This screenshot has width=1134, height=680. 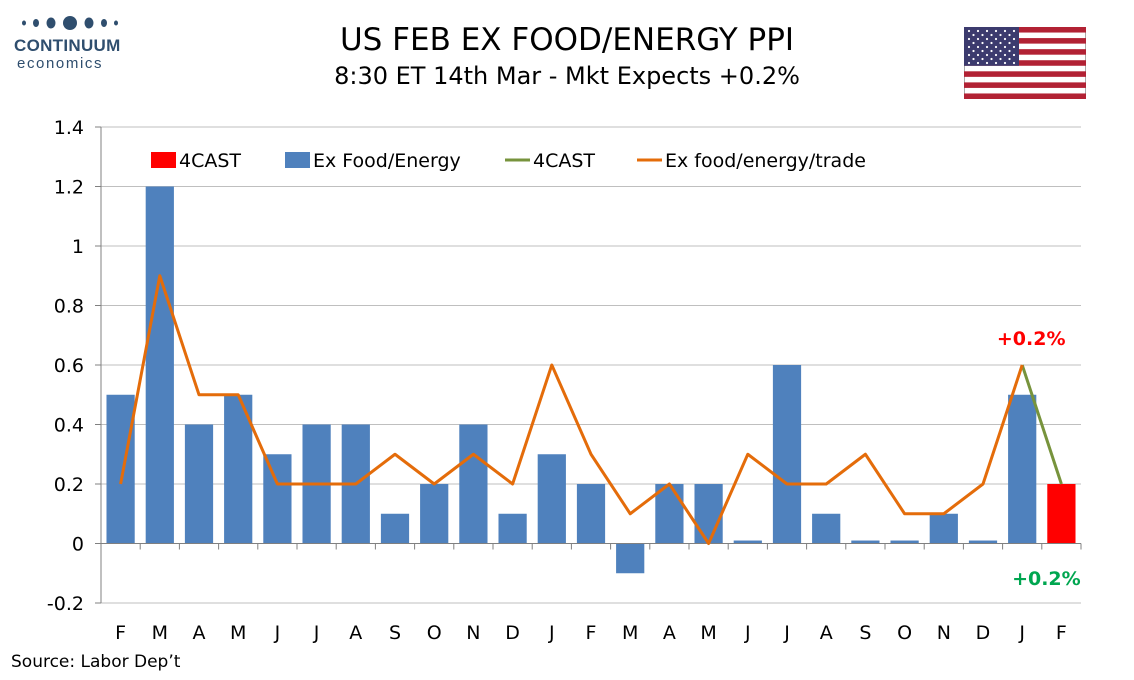 What do you see at coordinates (69, 307) in the screenshot?
I see `y-tick-label: 0.8` at bounding box center [69, 307].